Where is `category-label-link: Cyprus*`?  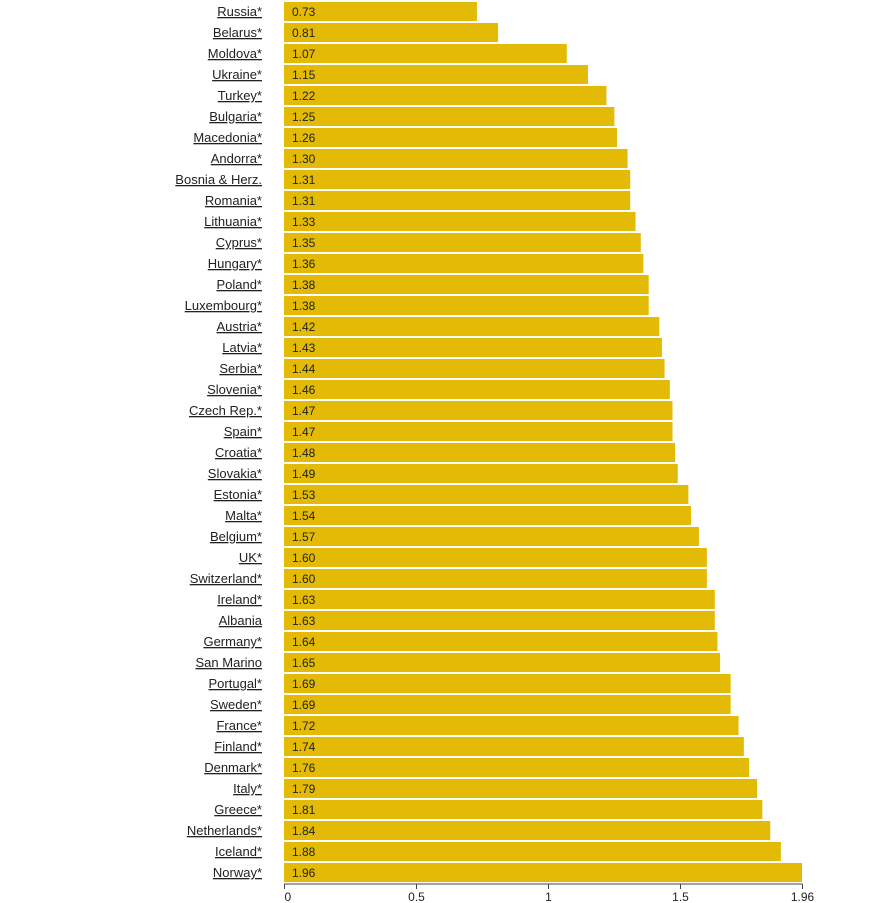
category-label-link: Cyprus* is located at coordinates (239, 242).